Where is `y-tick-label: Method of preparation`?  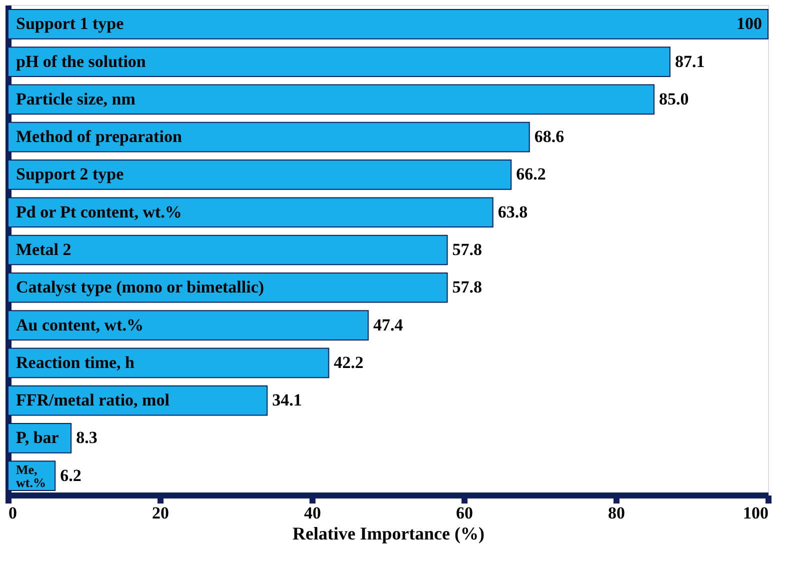 y-tick-label: Method of preparation is located at coordinates (99, 136).